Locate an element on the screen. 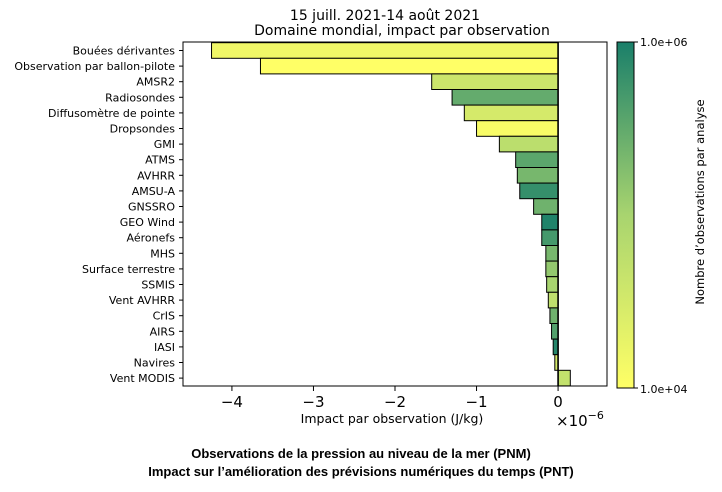 Image resolution: width=722 pixels, height=492 pixels. x-tick-label: −3 is located at coordinates (313, 402).